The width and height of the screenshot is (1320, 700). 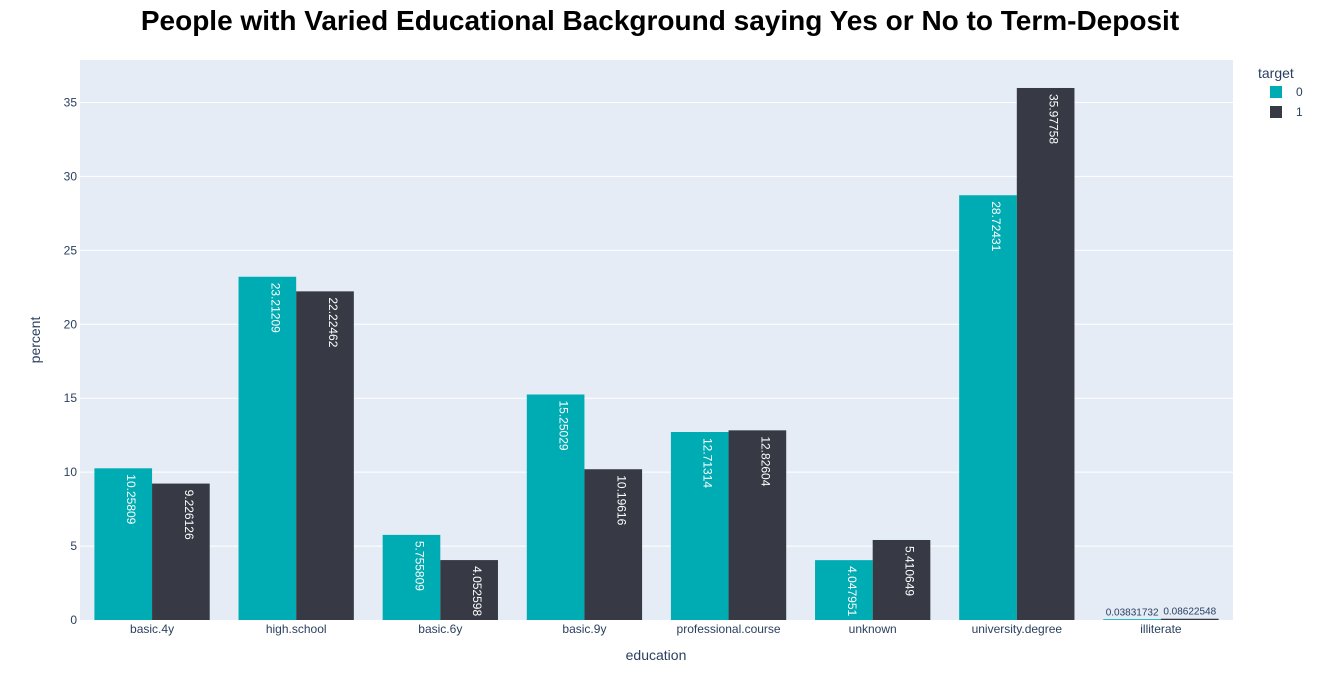 I want to click on bar-professional.course-target-1, so click(x=757, y=525).